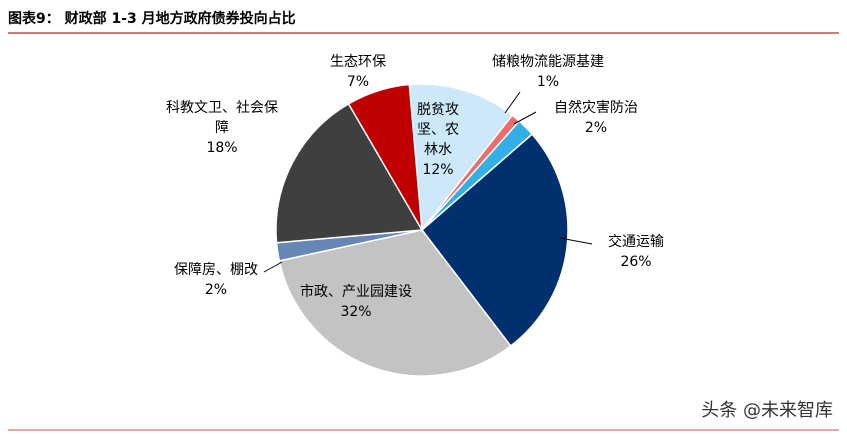  Describe the element at coordinates (636, 252) in the screenshot. I see `slice-label: 交通运输 26%` at that location.